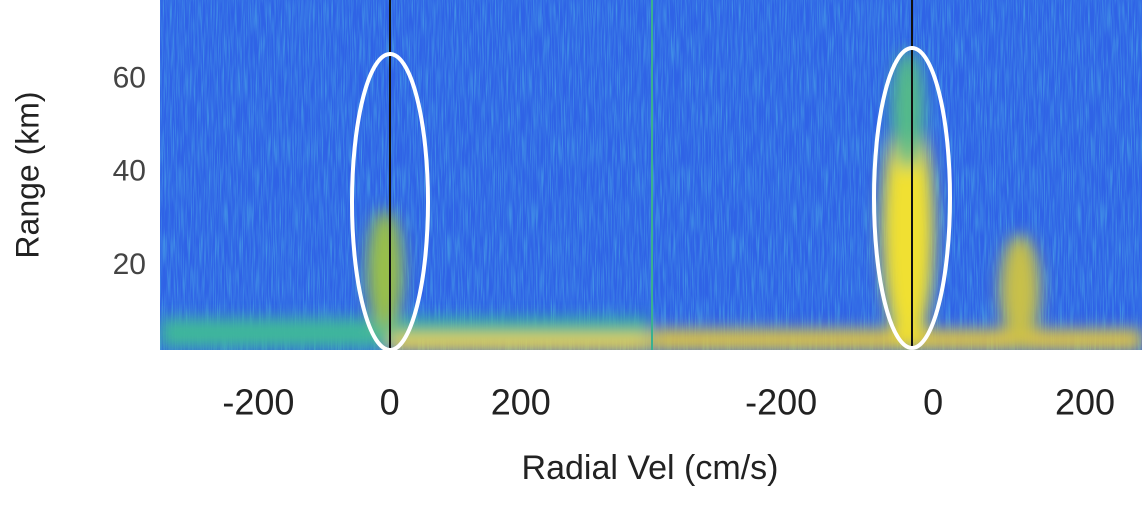 The image size is (1142, 505). Describe the element at coordinates (129, 171) in the screenshot. I see `y-tick-label: 40` at that location.